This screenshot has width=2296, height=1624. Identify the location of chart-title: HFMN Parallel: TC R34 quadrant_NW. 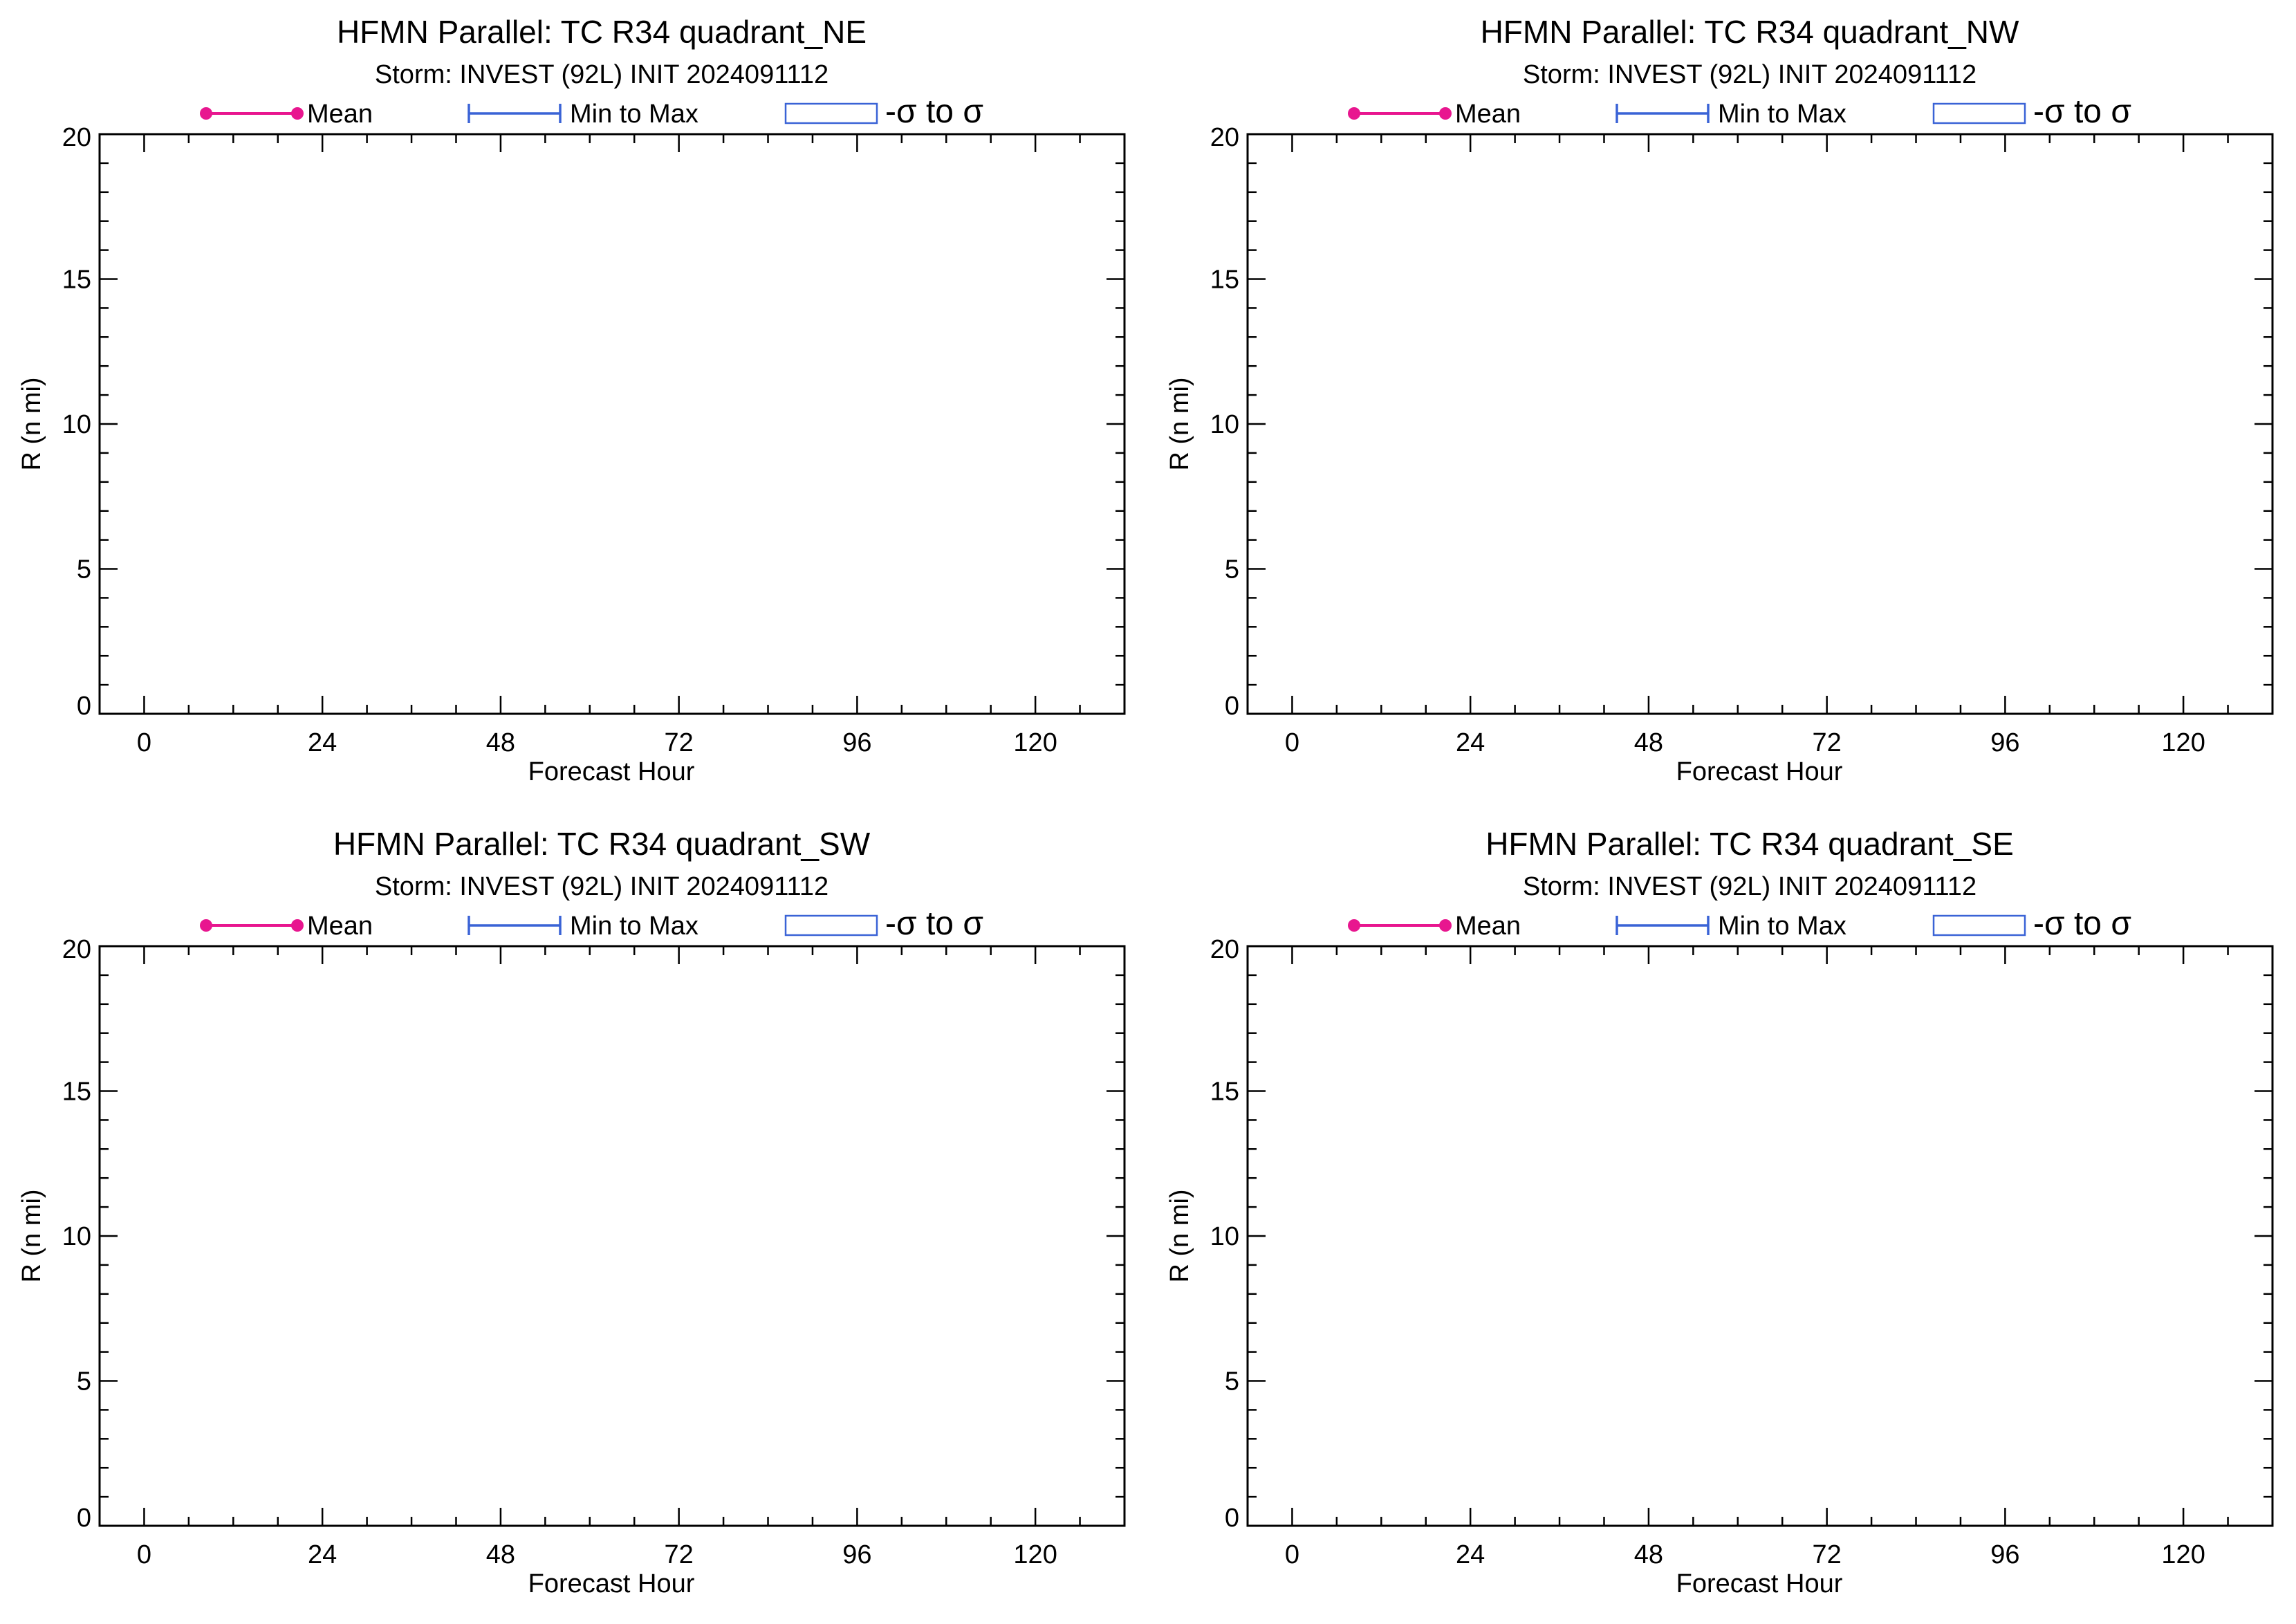
(1750, 32).